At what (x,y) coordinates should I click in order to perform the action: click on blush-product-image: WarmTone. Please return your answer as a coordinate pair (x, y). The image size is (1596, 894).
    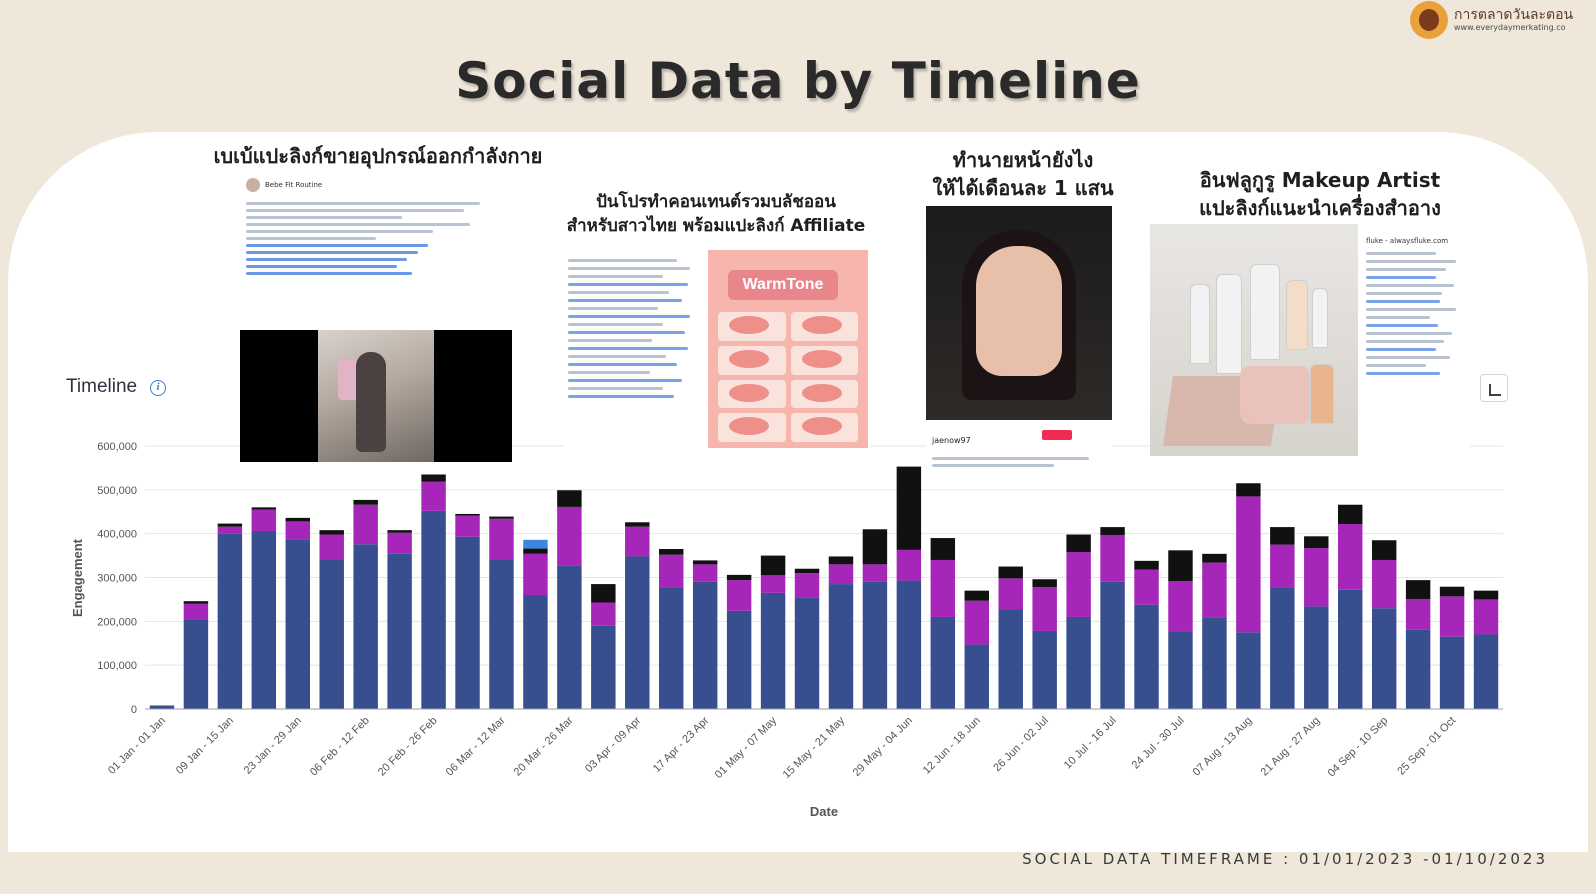
    Looking at the image, I should click on (788, 349).